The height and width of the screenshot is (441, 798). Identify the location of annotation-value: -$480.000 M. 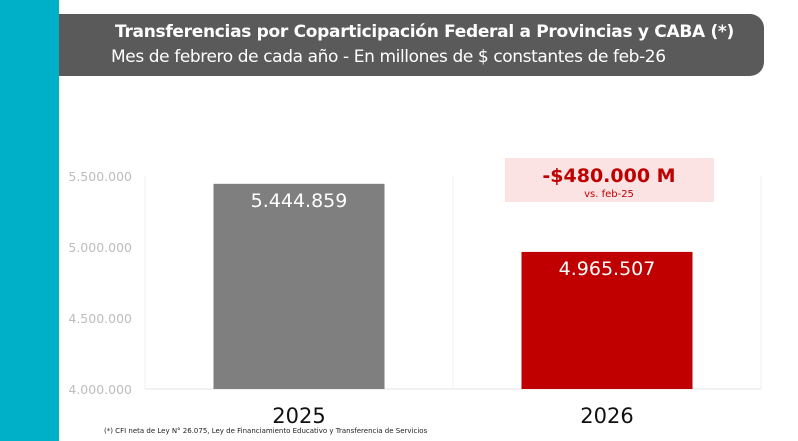
(608, 176).